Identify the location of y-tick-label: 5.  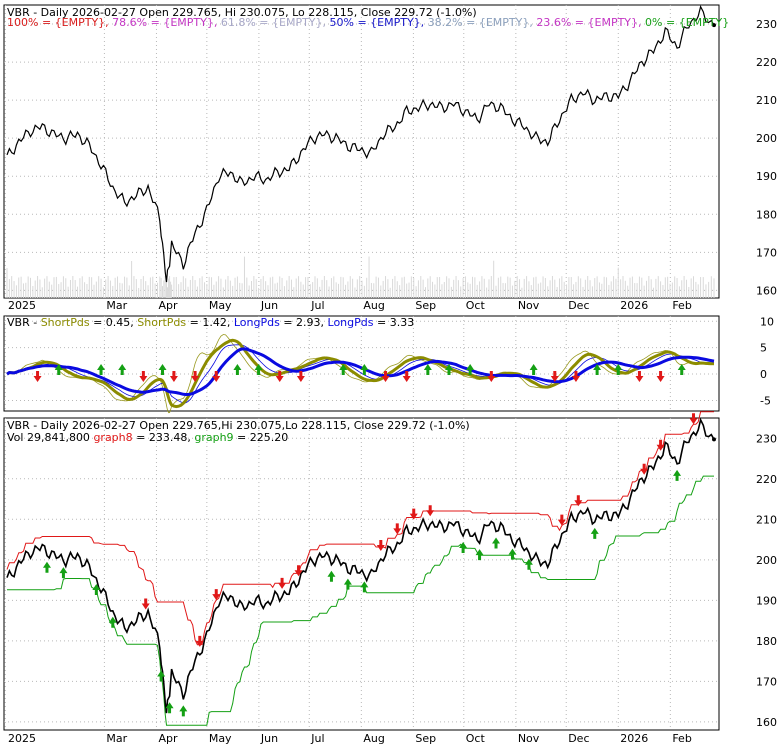
(763, 348).